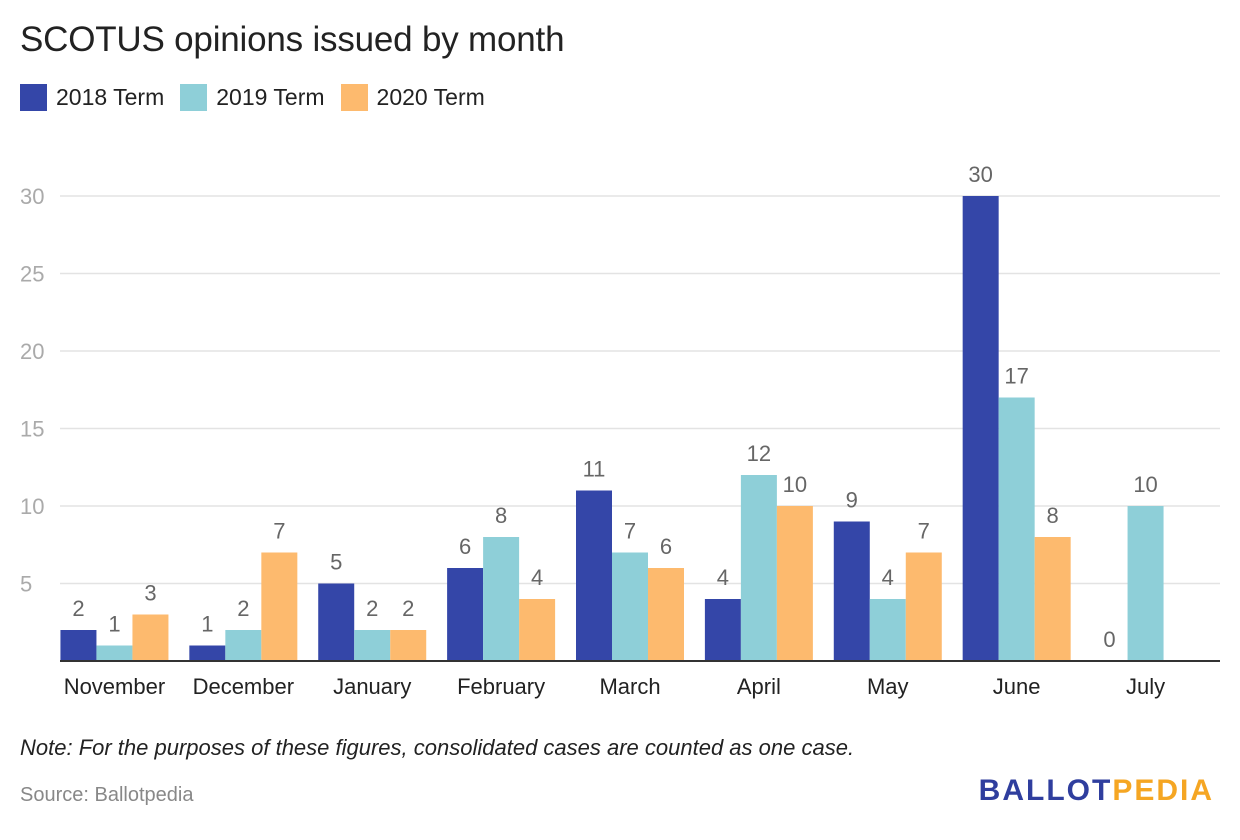 This screenshot has width=1240, height=840. Describe the element at coordinates (150, 593) in the screenshot. I see `data-label: 3` at that location.